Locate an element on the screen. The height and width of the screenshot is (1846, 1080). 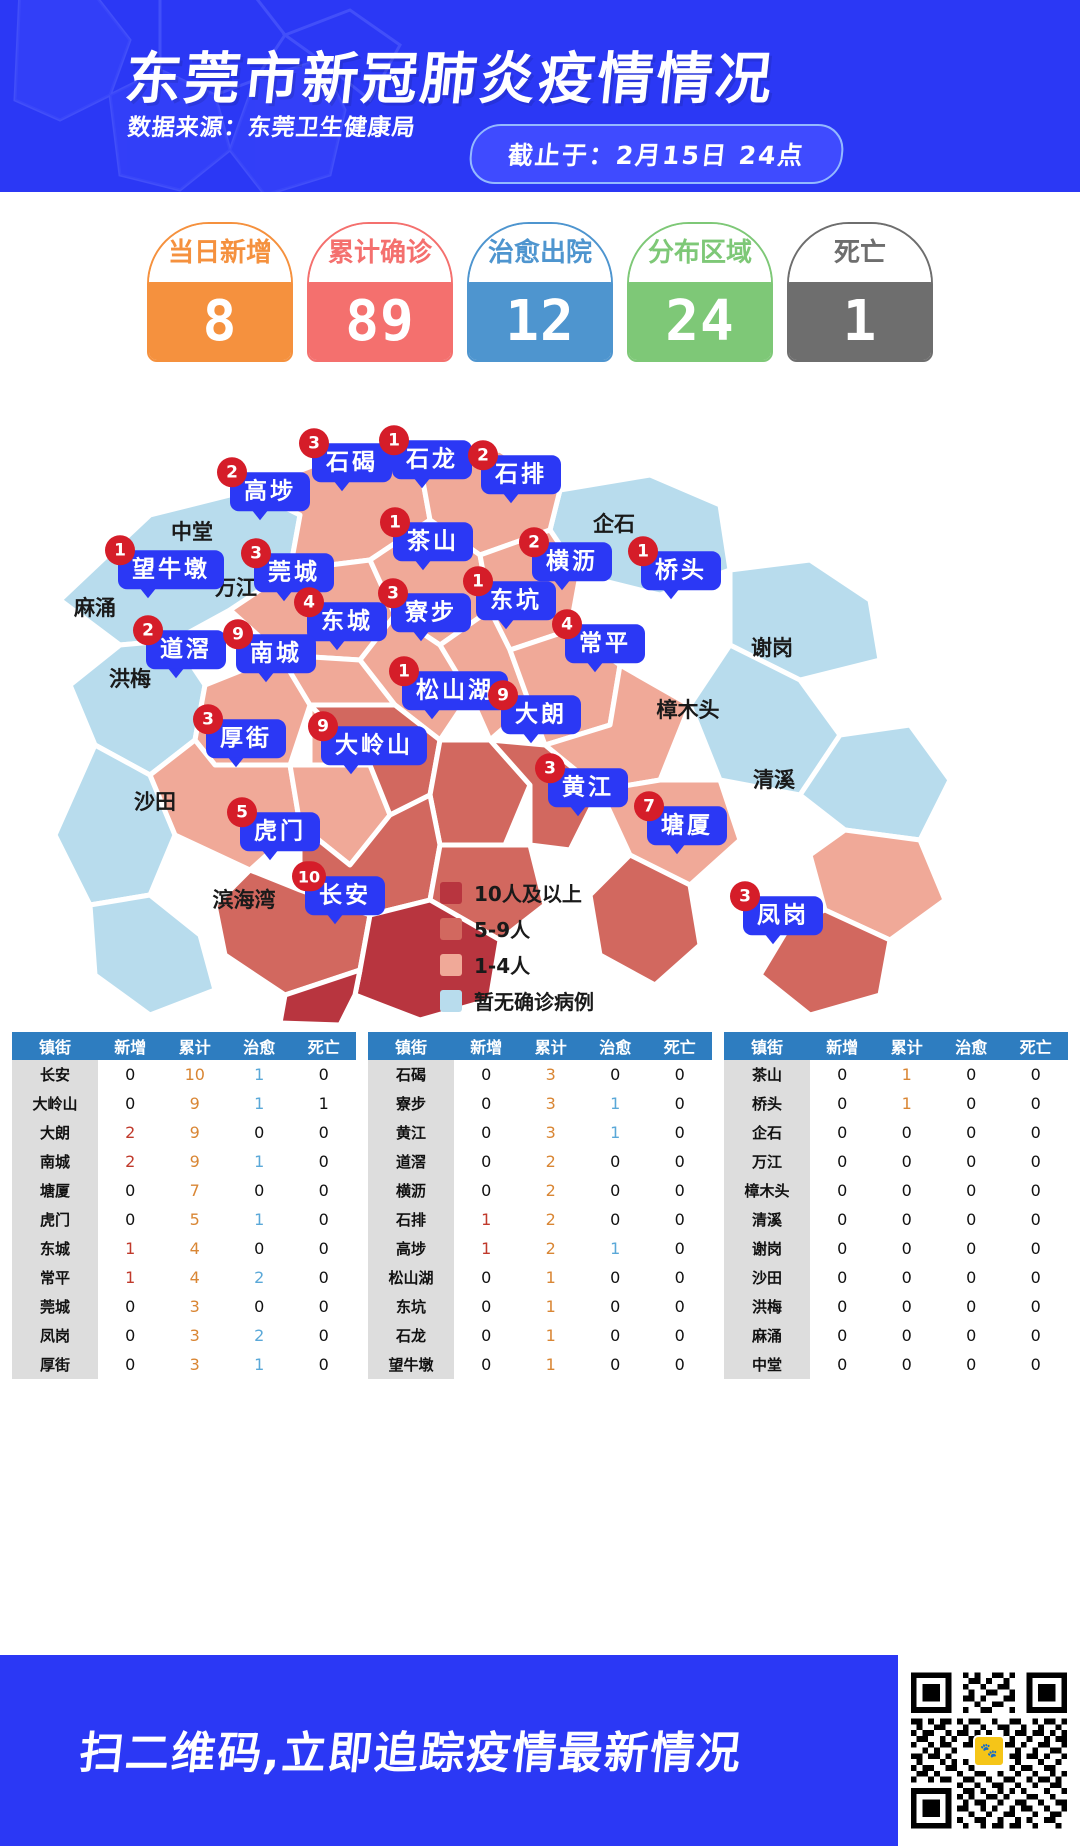
cell-town-name: 黄江 is located at coordinates (411, 1132).